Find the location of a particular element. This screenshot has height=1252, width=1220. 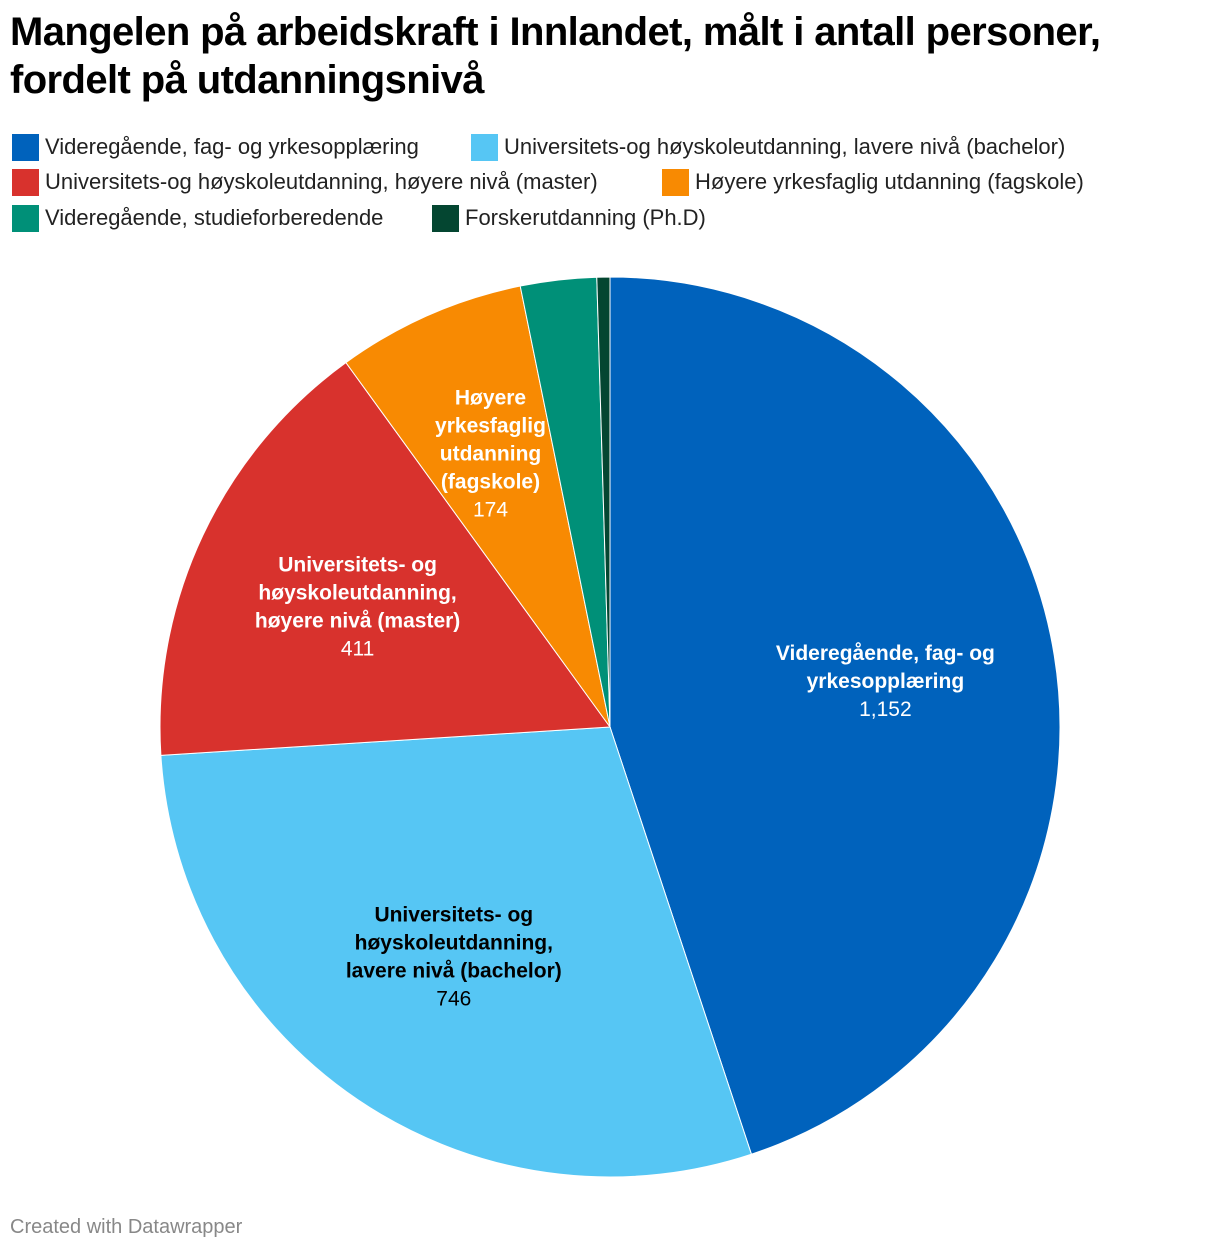

slice-value-label: 1,152 is located at coordinates (885, 709).